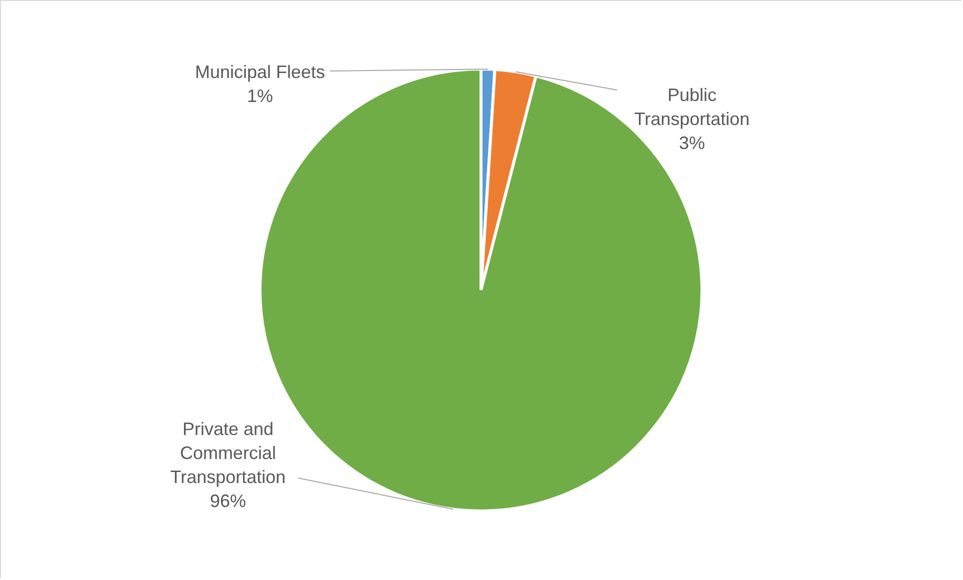 Image resolution: width=963 pixels, height=580 pixels. Describe the element at coordinates (228, 453) in the screenshot. I see `slice-label: Private and Commercial Transportation` at that location.